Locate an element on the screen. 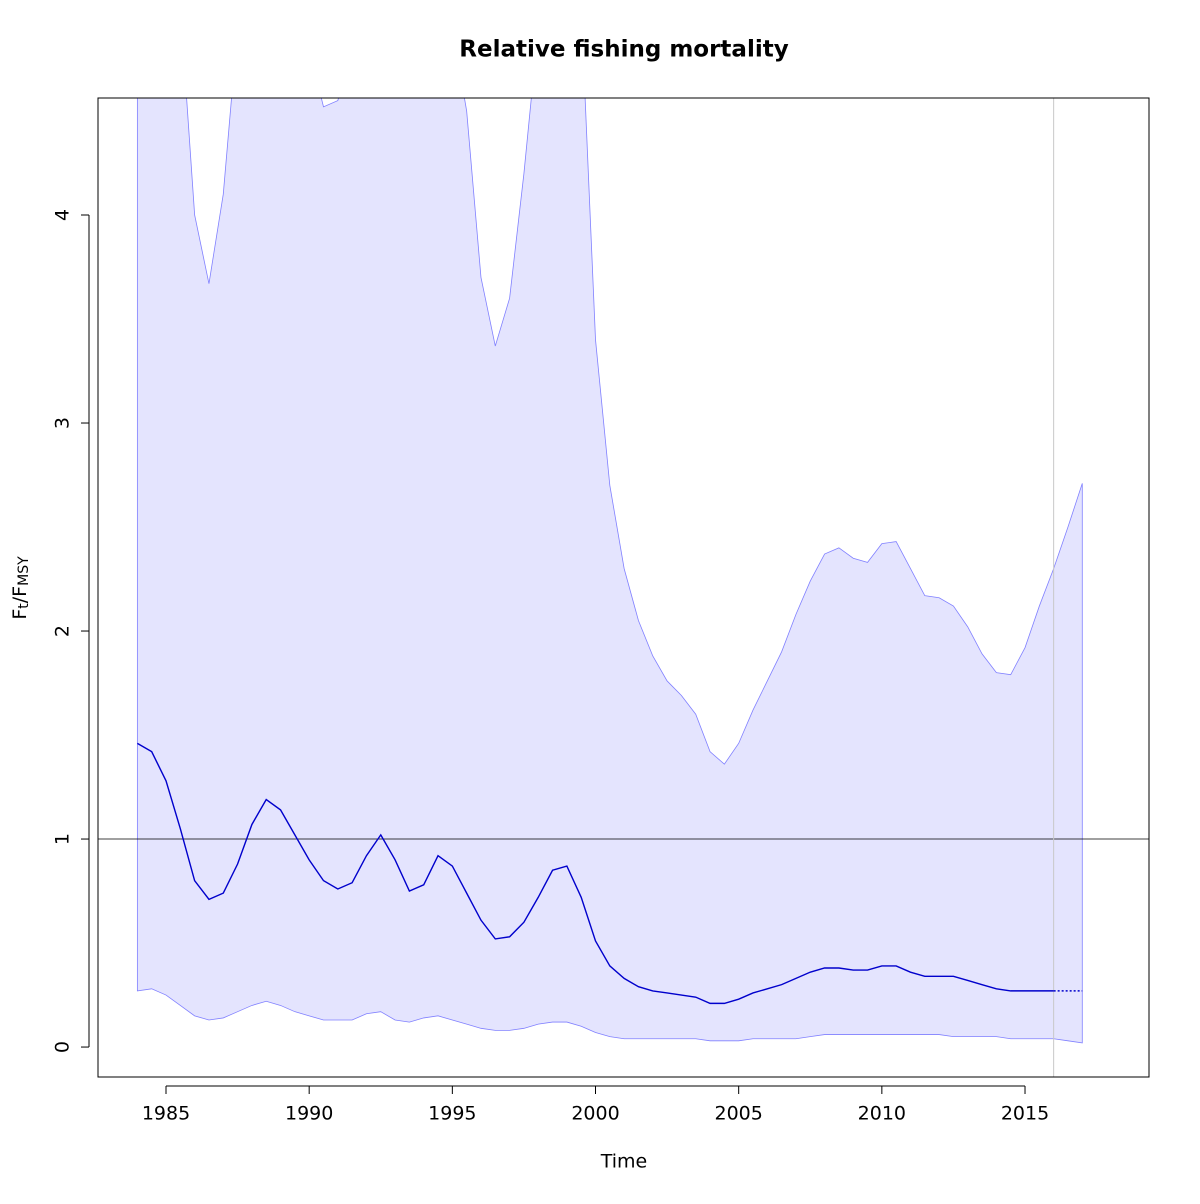  chart-title: Relative fishing mortality is located at coordinates (623, 50).